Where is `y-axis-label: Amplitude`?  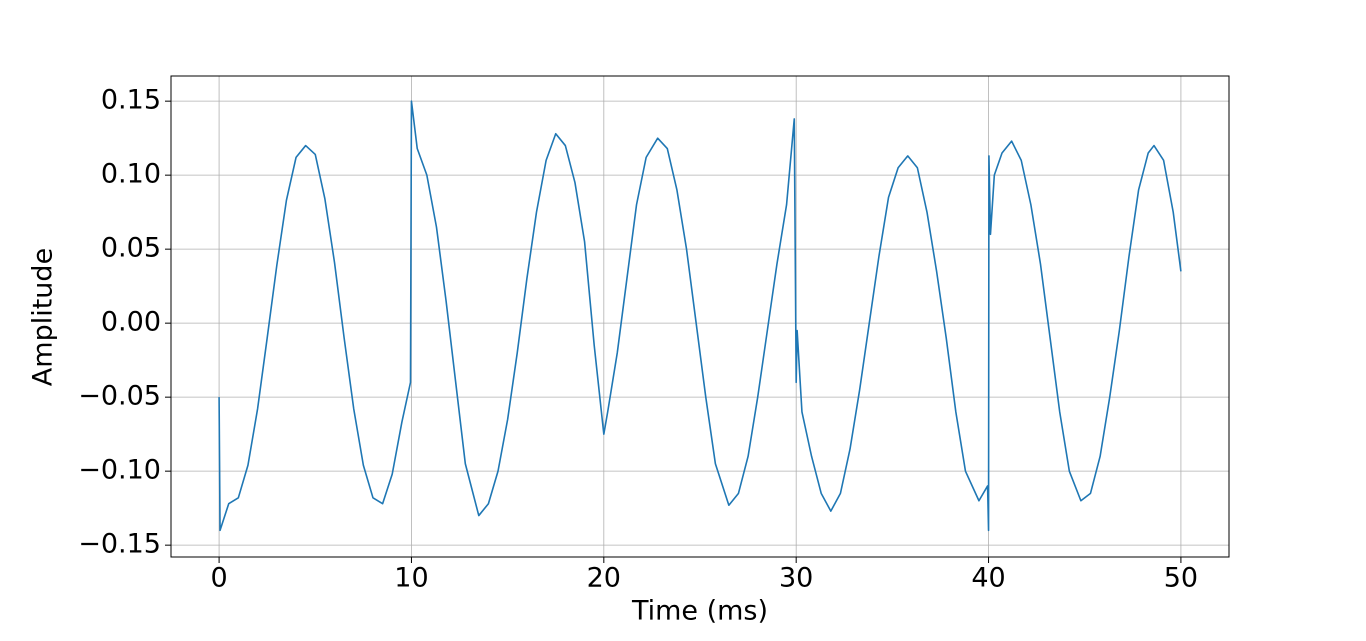 y-axis-label: Amplitude is located at coordinates (43, 317).